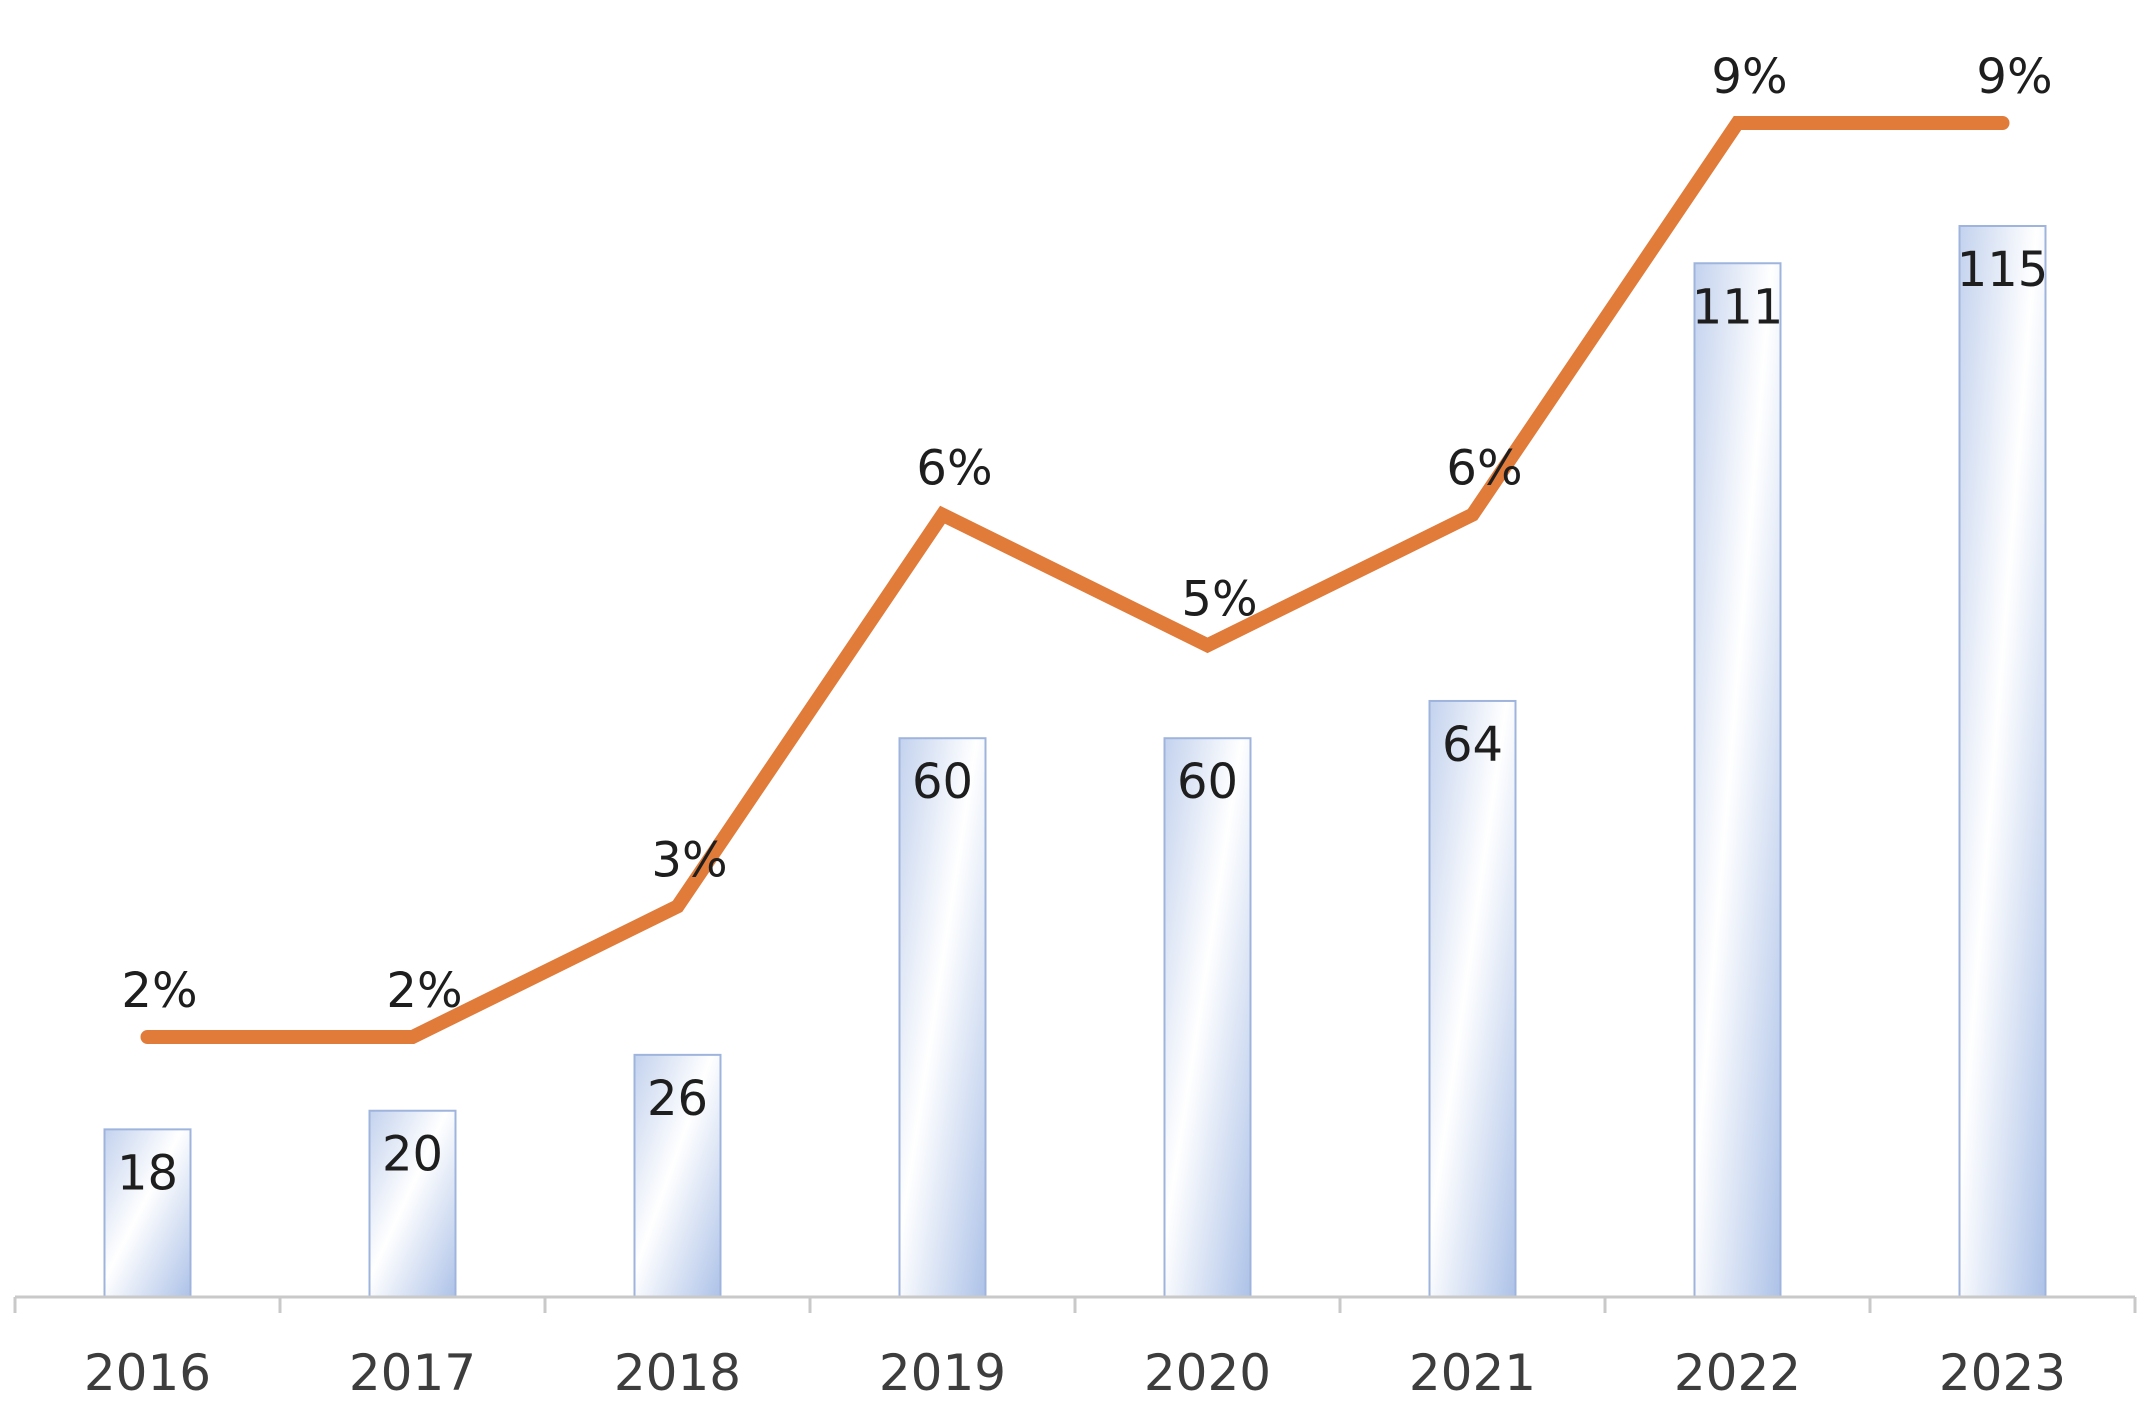 Image resolution: width=2148 pixels, height=1412 pixels. I want to click on bar-label-2020: 60, so click(1207, 782).